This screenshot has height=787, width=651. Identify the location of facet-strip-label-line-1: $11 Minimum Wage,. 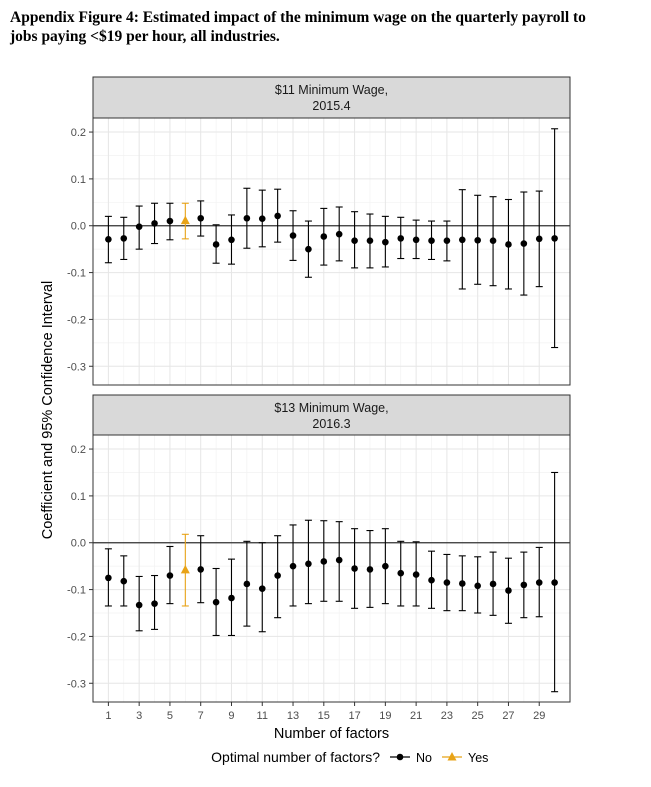
(331, 90).